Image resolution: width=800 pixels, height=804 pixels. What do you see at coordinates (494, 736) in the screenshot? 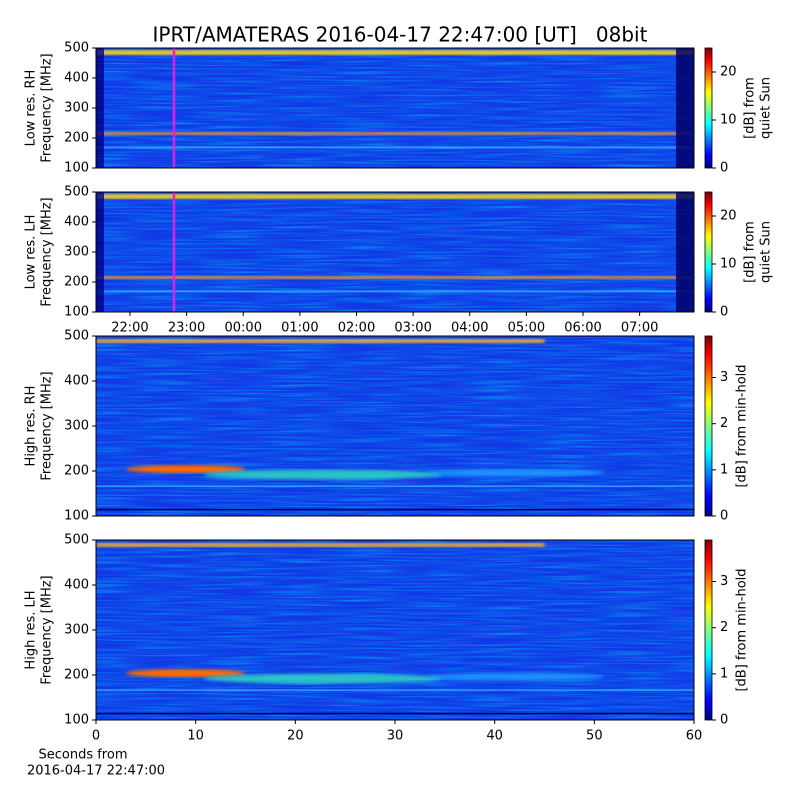
I see `x-tick-label: 40` at bounding box center [494, 736].